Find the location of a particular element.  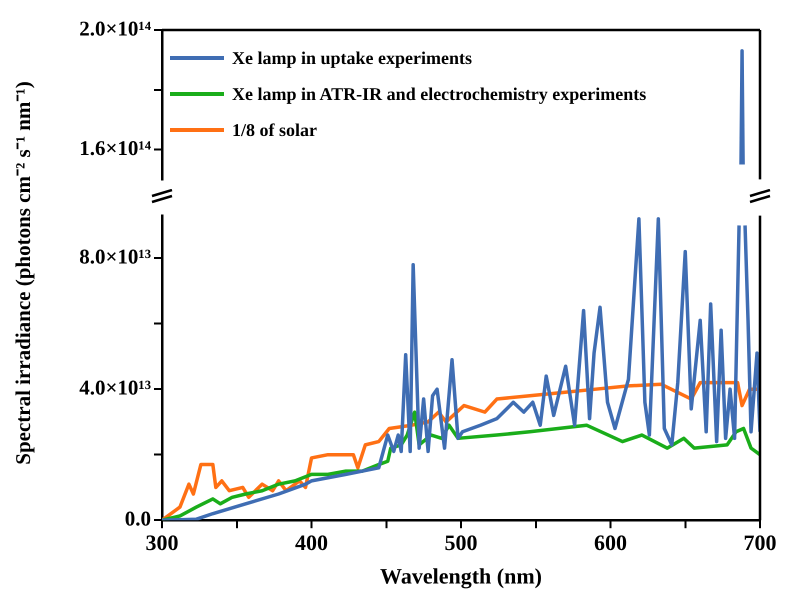

x-tick-label: 700 is located at coordinates (760, 543).